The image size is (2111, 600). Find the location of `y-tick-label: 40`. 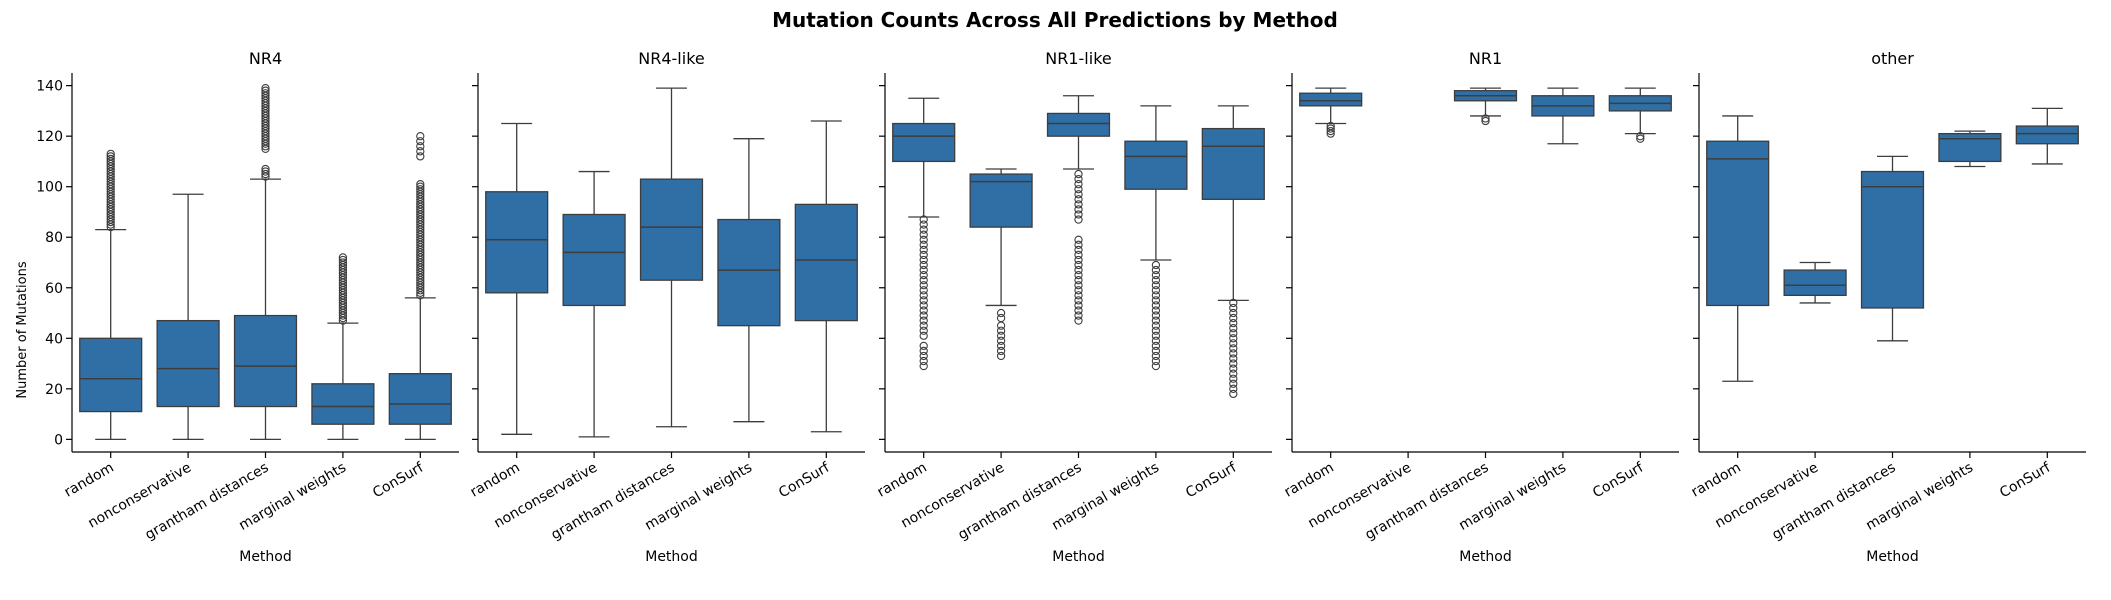

y-tick-label: 40 is located at coordinates (54, 339).